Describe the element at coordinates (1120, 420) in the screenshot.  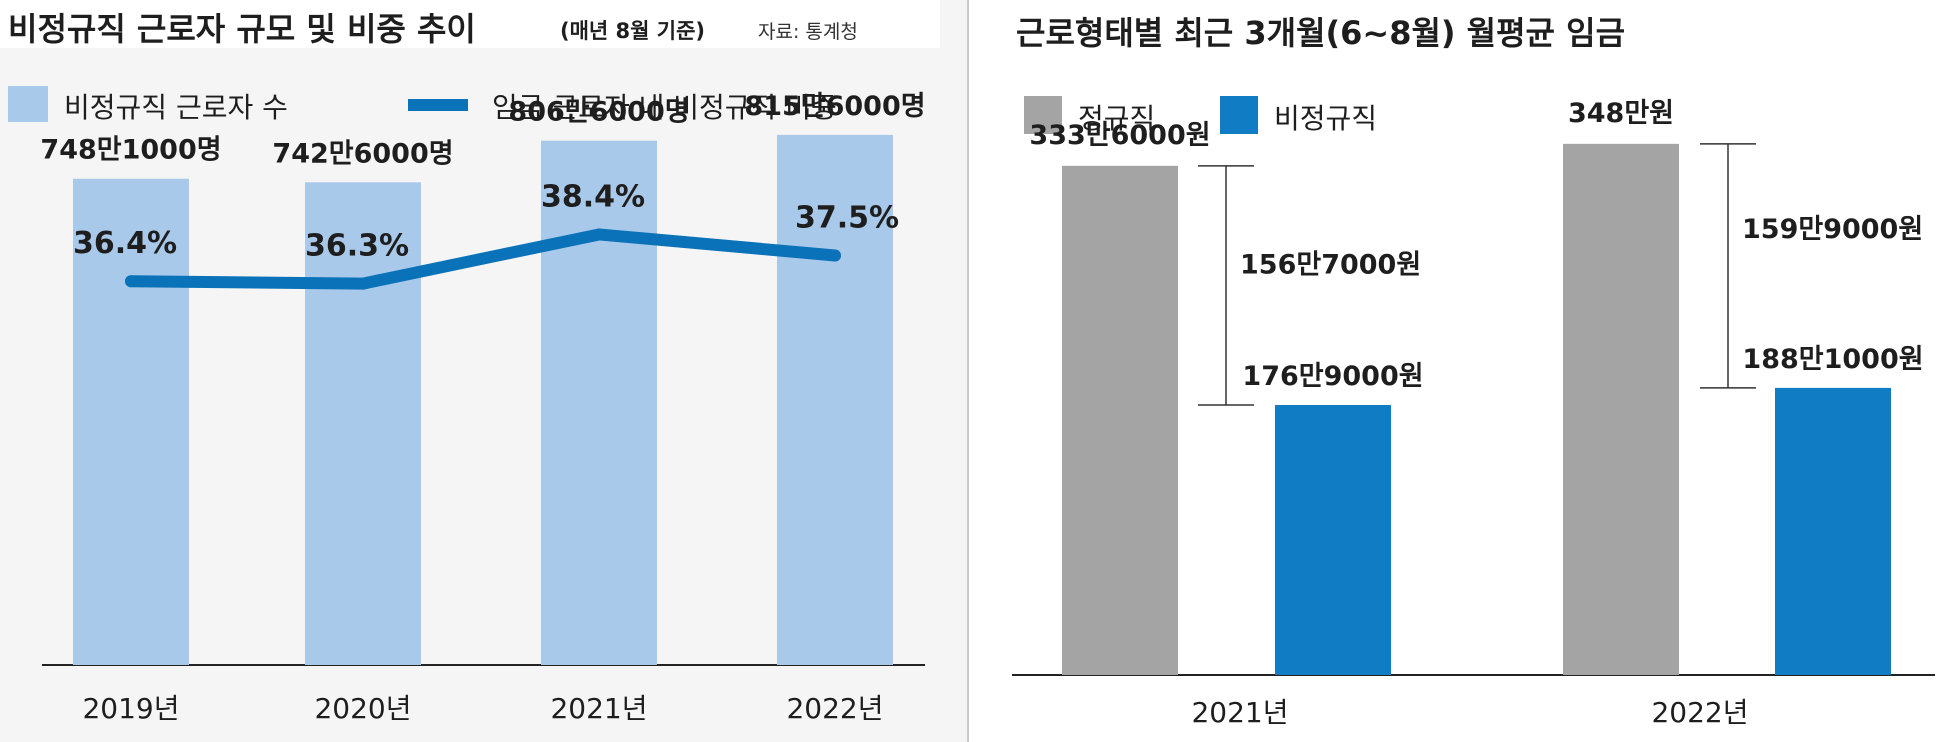
I see `bar-regular-2021년` at that location.